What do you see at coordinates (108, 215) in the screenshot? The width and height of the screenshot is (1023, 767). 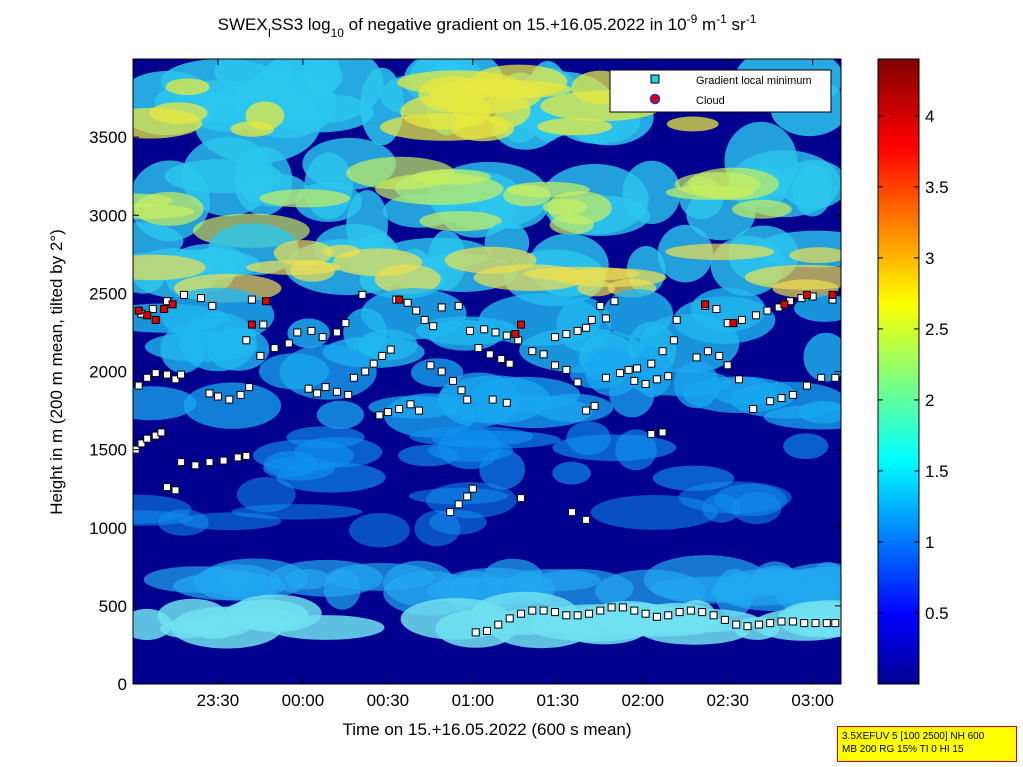 I see `y-tick-label: 3000` at bounding box center [108, 215].